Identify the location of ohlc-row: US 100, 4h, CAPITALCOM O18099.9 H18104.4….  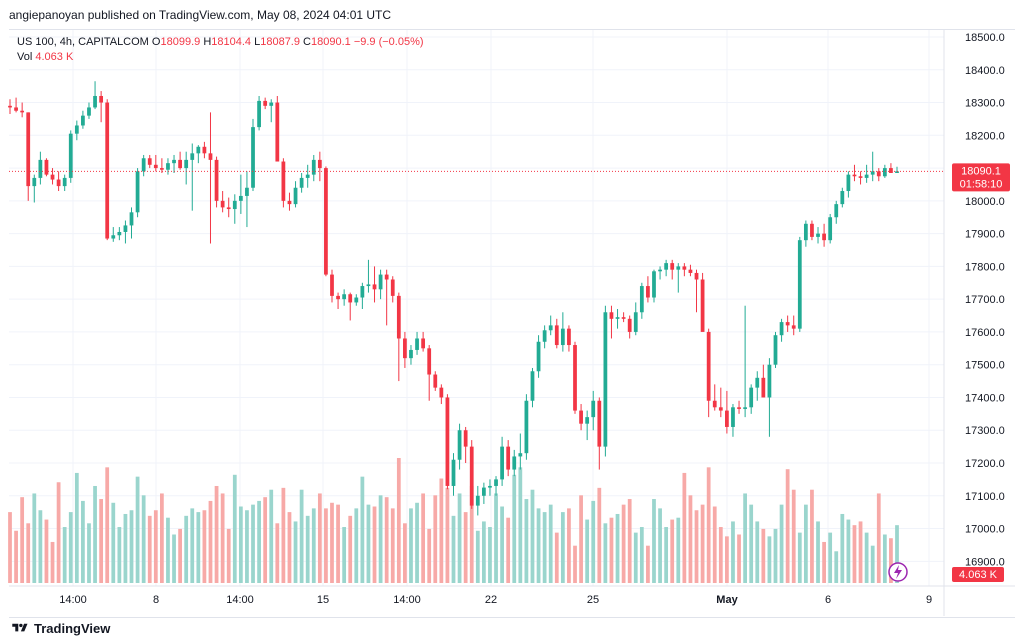
(220, 42).